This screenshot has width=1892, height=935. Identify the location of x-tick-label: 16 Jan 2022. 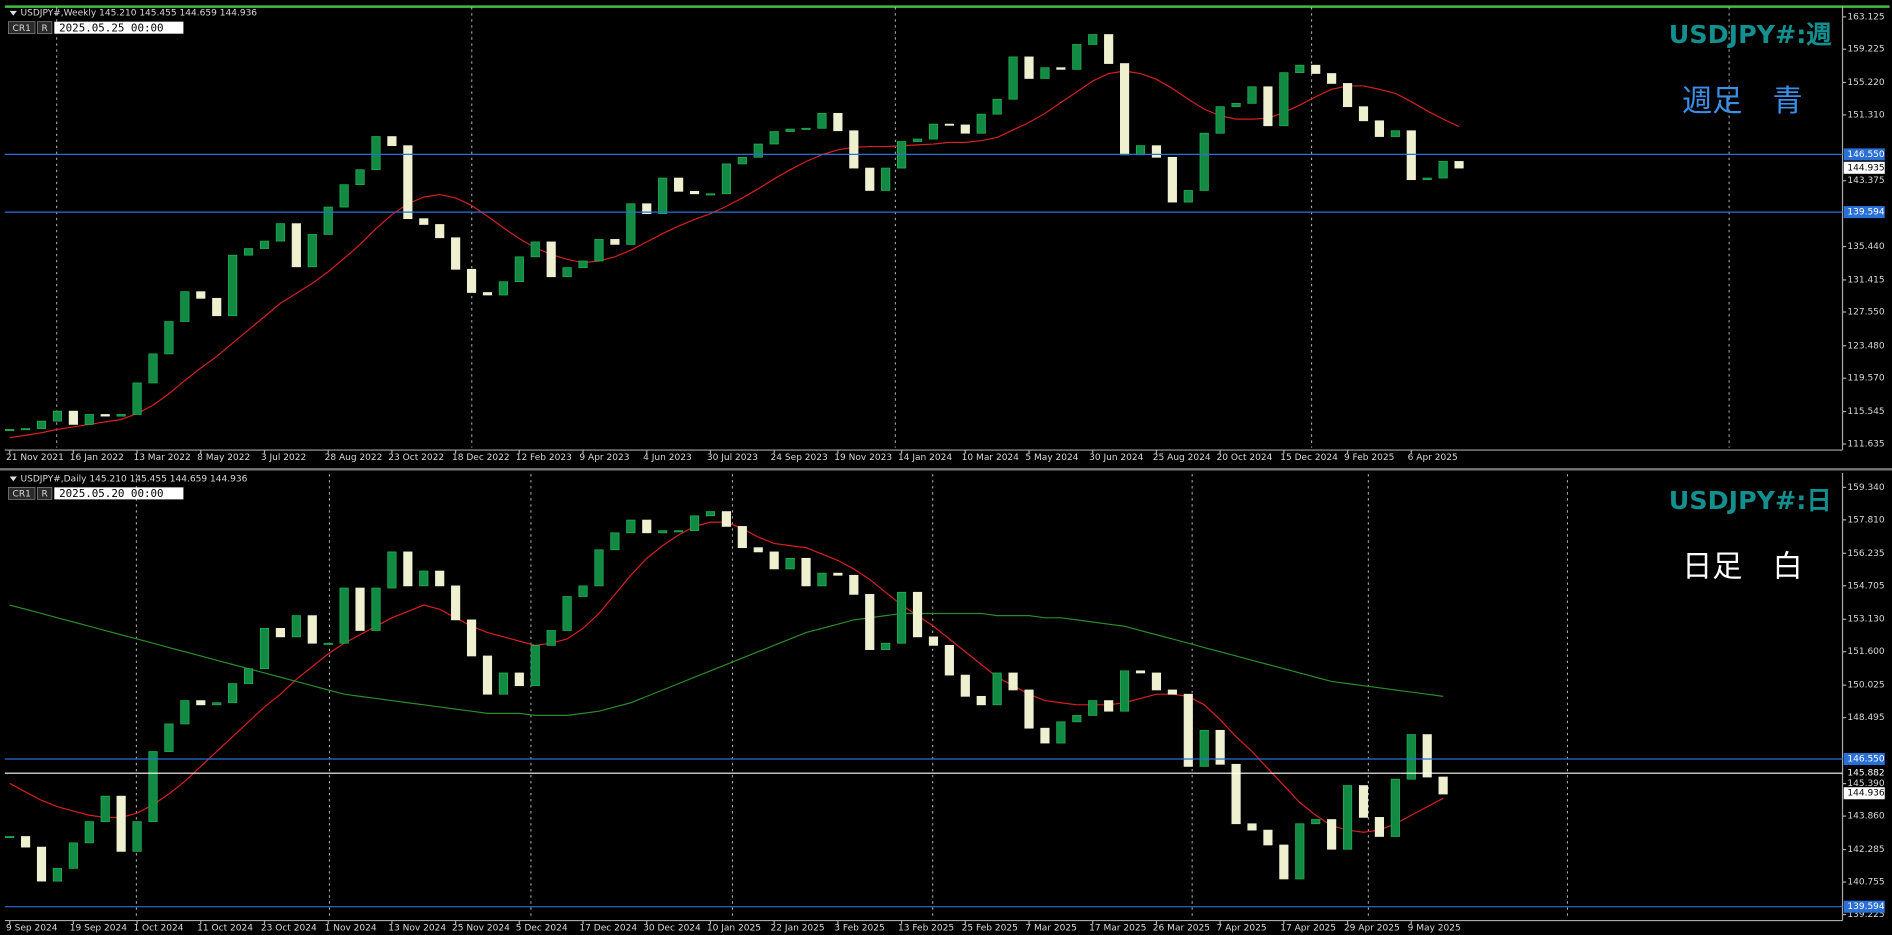
(97, 458).